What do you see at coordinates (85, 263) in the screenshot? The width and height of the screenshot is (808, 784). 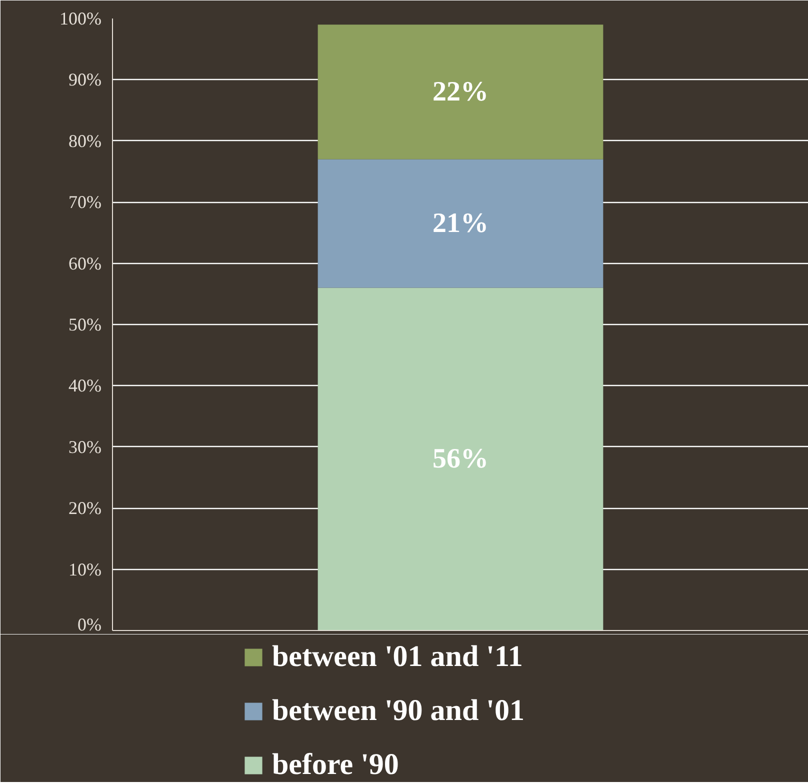 I see `y-tick-label: 60%` at bounding box center [85, 263].